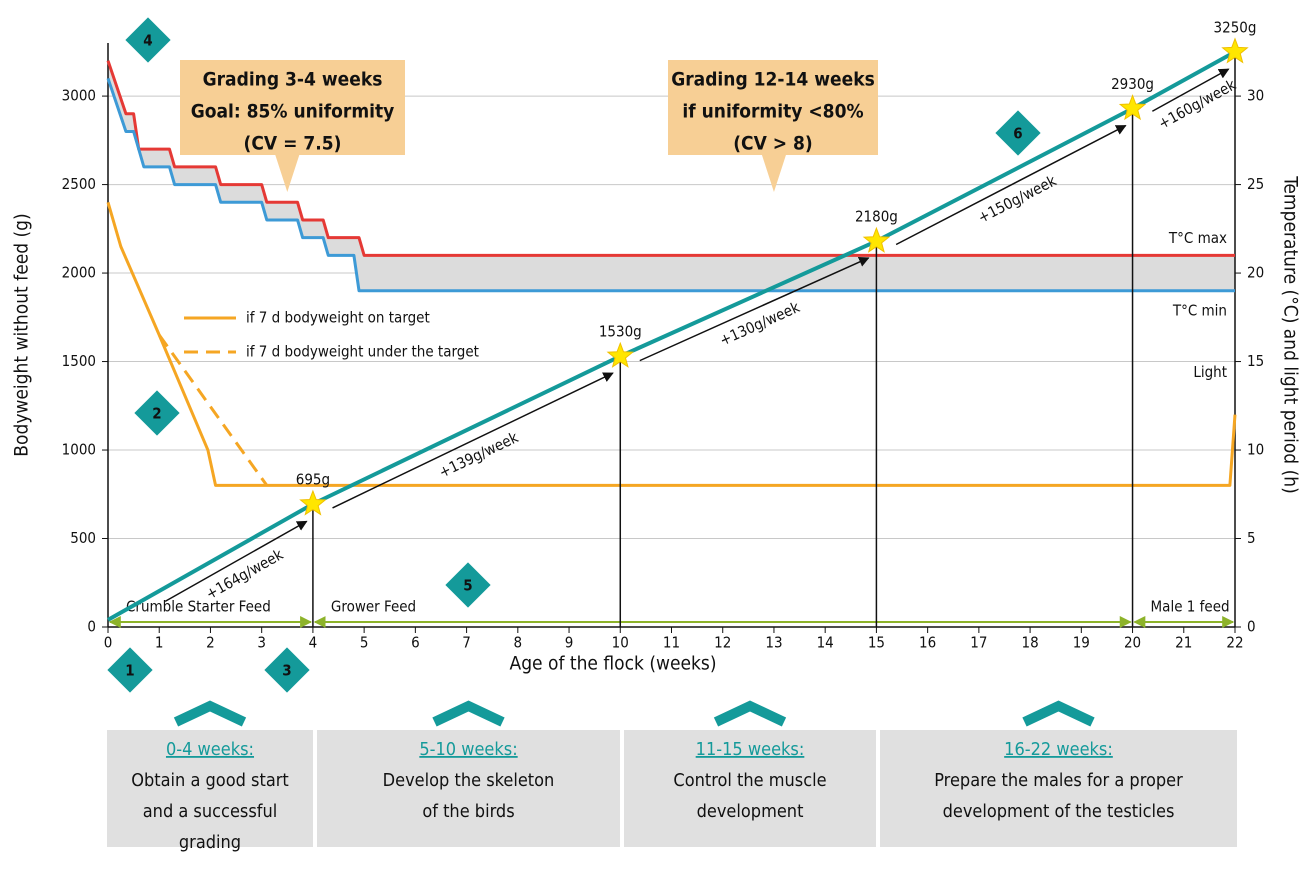 This screenshot has height=875, width=1309. What do you see at coordinates (1255, 450) in the screenshot?
I see `y2-tick-label: 10` at bounding box center [1255, 450].